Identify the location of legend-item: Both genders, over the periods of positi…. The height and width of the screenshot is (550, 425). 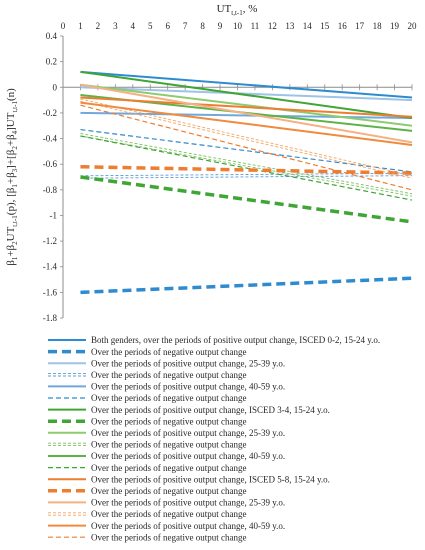
(214, 340).